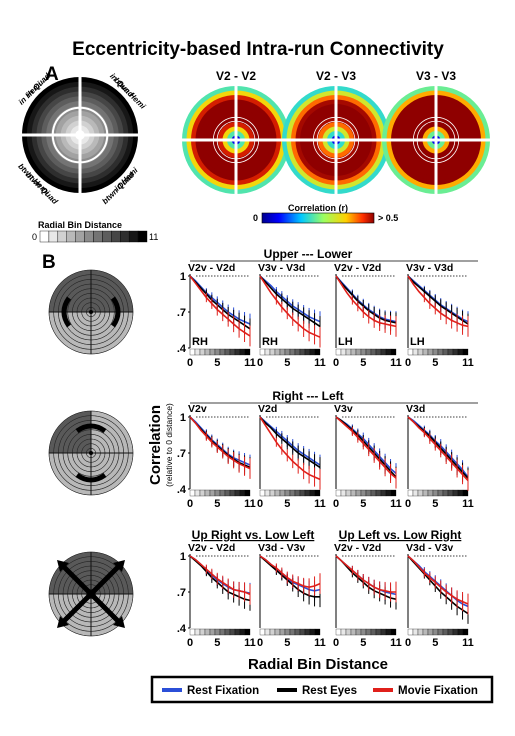 Image resolution: width=515 pixels, height=736 pixels. I want to click on legend-box, so click(322, 689).